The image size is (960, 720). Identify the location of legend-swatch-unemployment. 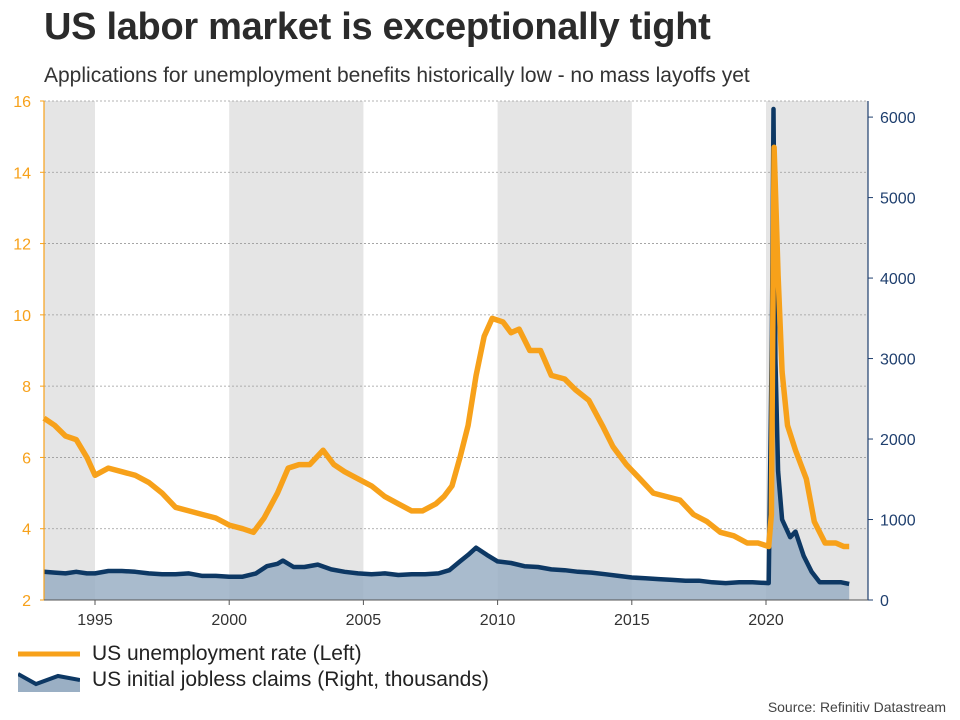
(49, 654).